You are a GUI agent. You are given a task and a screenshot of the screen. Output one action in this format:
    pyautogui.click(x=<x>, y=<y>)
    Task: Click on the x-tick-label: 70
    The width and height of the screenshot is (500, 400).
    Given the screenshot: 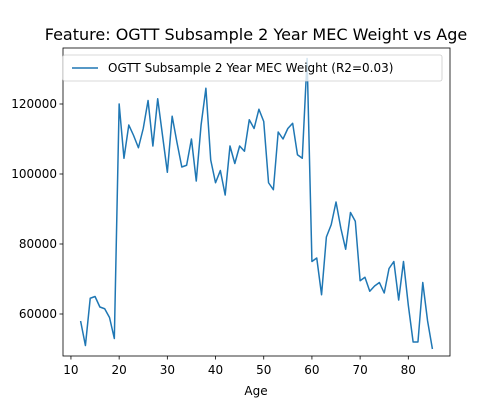 What is the action you would take?
    pyautogui.click(x=359, y=370)
    